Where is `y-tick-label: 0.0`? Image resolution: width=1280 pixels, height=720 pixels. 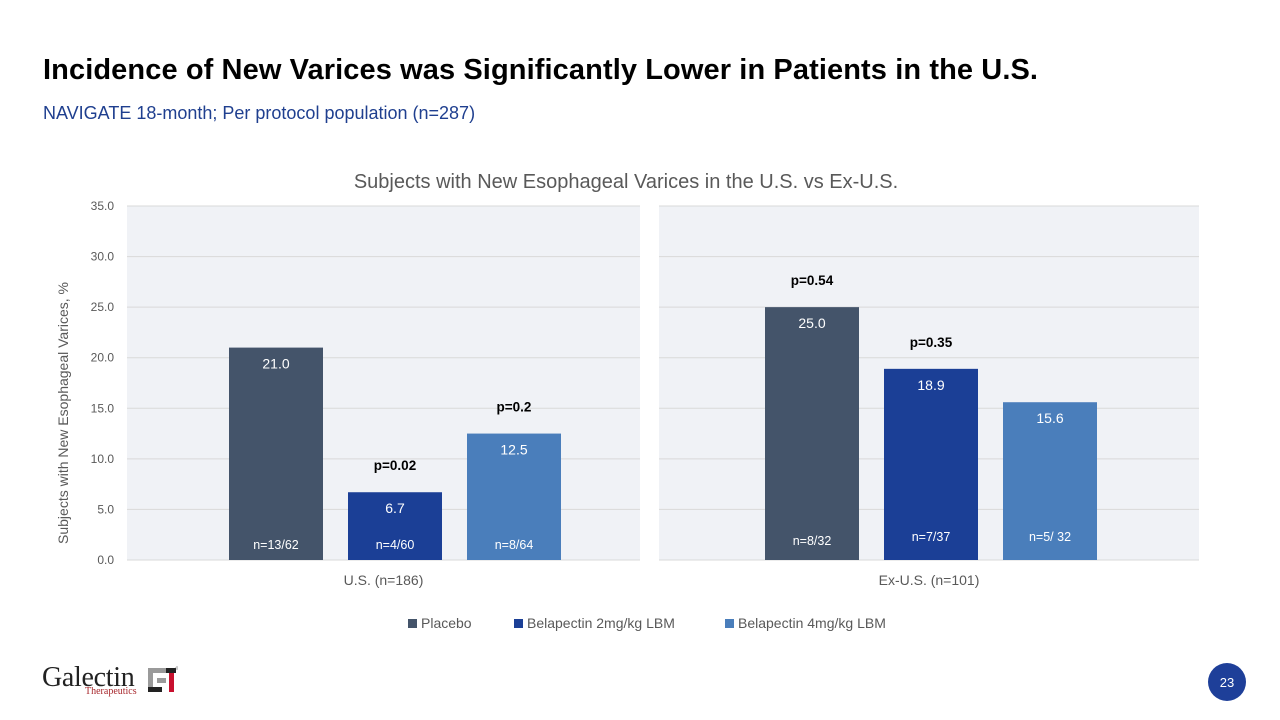 y-tick-label: 0.0 is located at coordinates (105, 560).